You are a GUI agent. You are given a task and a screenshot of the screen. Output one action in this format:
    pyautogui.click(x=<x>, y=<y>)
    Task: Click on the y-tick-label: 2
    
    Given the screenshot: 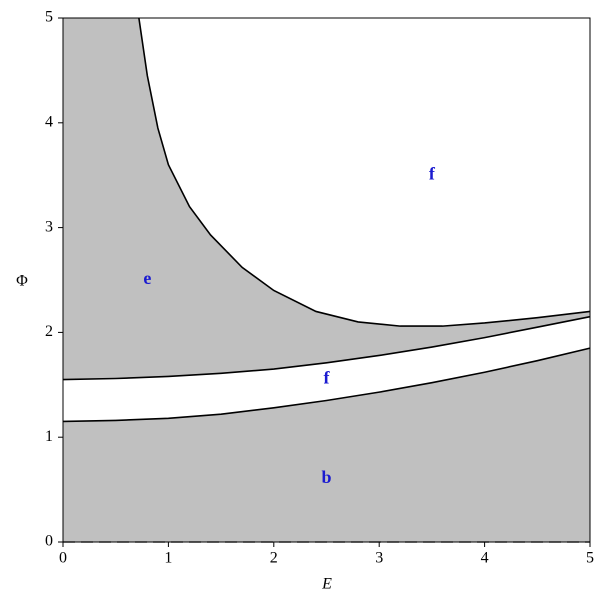 What is the action you would take?
    pyautogui.click(x=49, y=331)
    